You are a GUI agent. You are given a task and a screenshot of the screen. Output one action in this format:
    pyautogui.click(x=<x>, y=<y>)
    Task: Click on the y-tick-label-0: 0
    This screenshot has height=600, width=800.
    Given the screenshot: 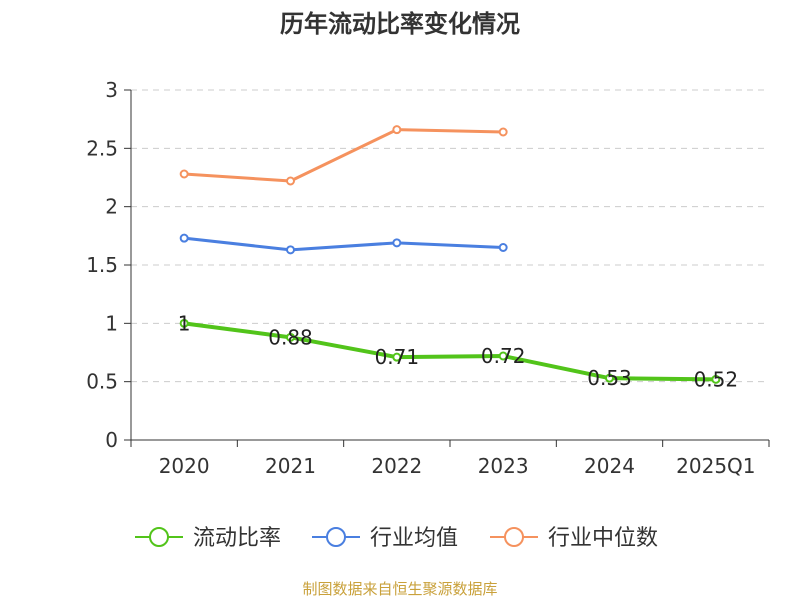 What is the action you would take?
    pyautogui.click(x=111, y=440)
    